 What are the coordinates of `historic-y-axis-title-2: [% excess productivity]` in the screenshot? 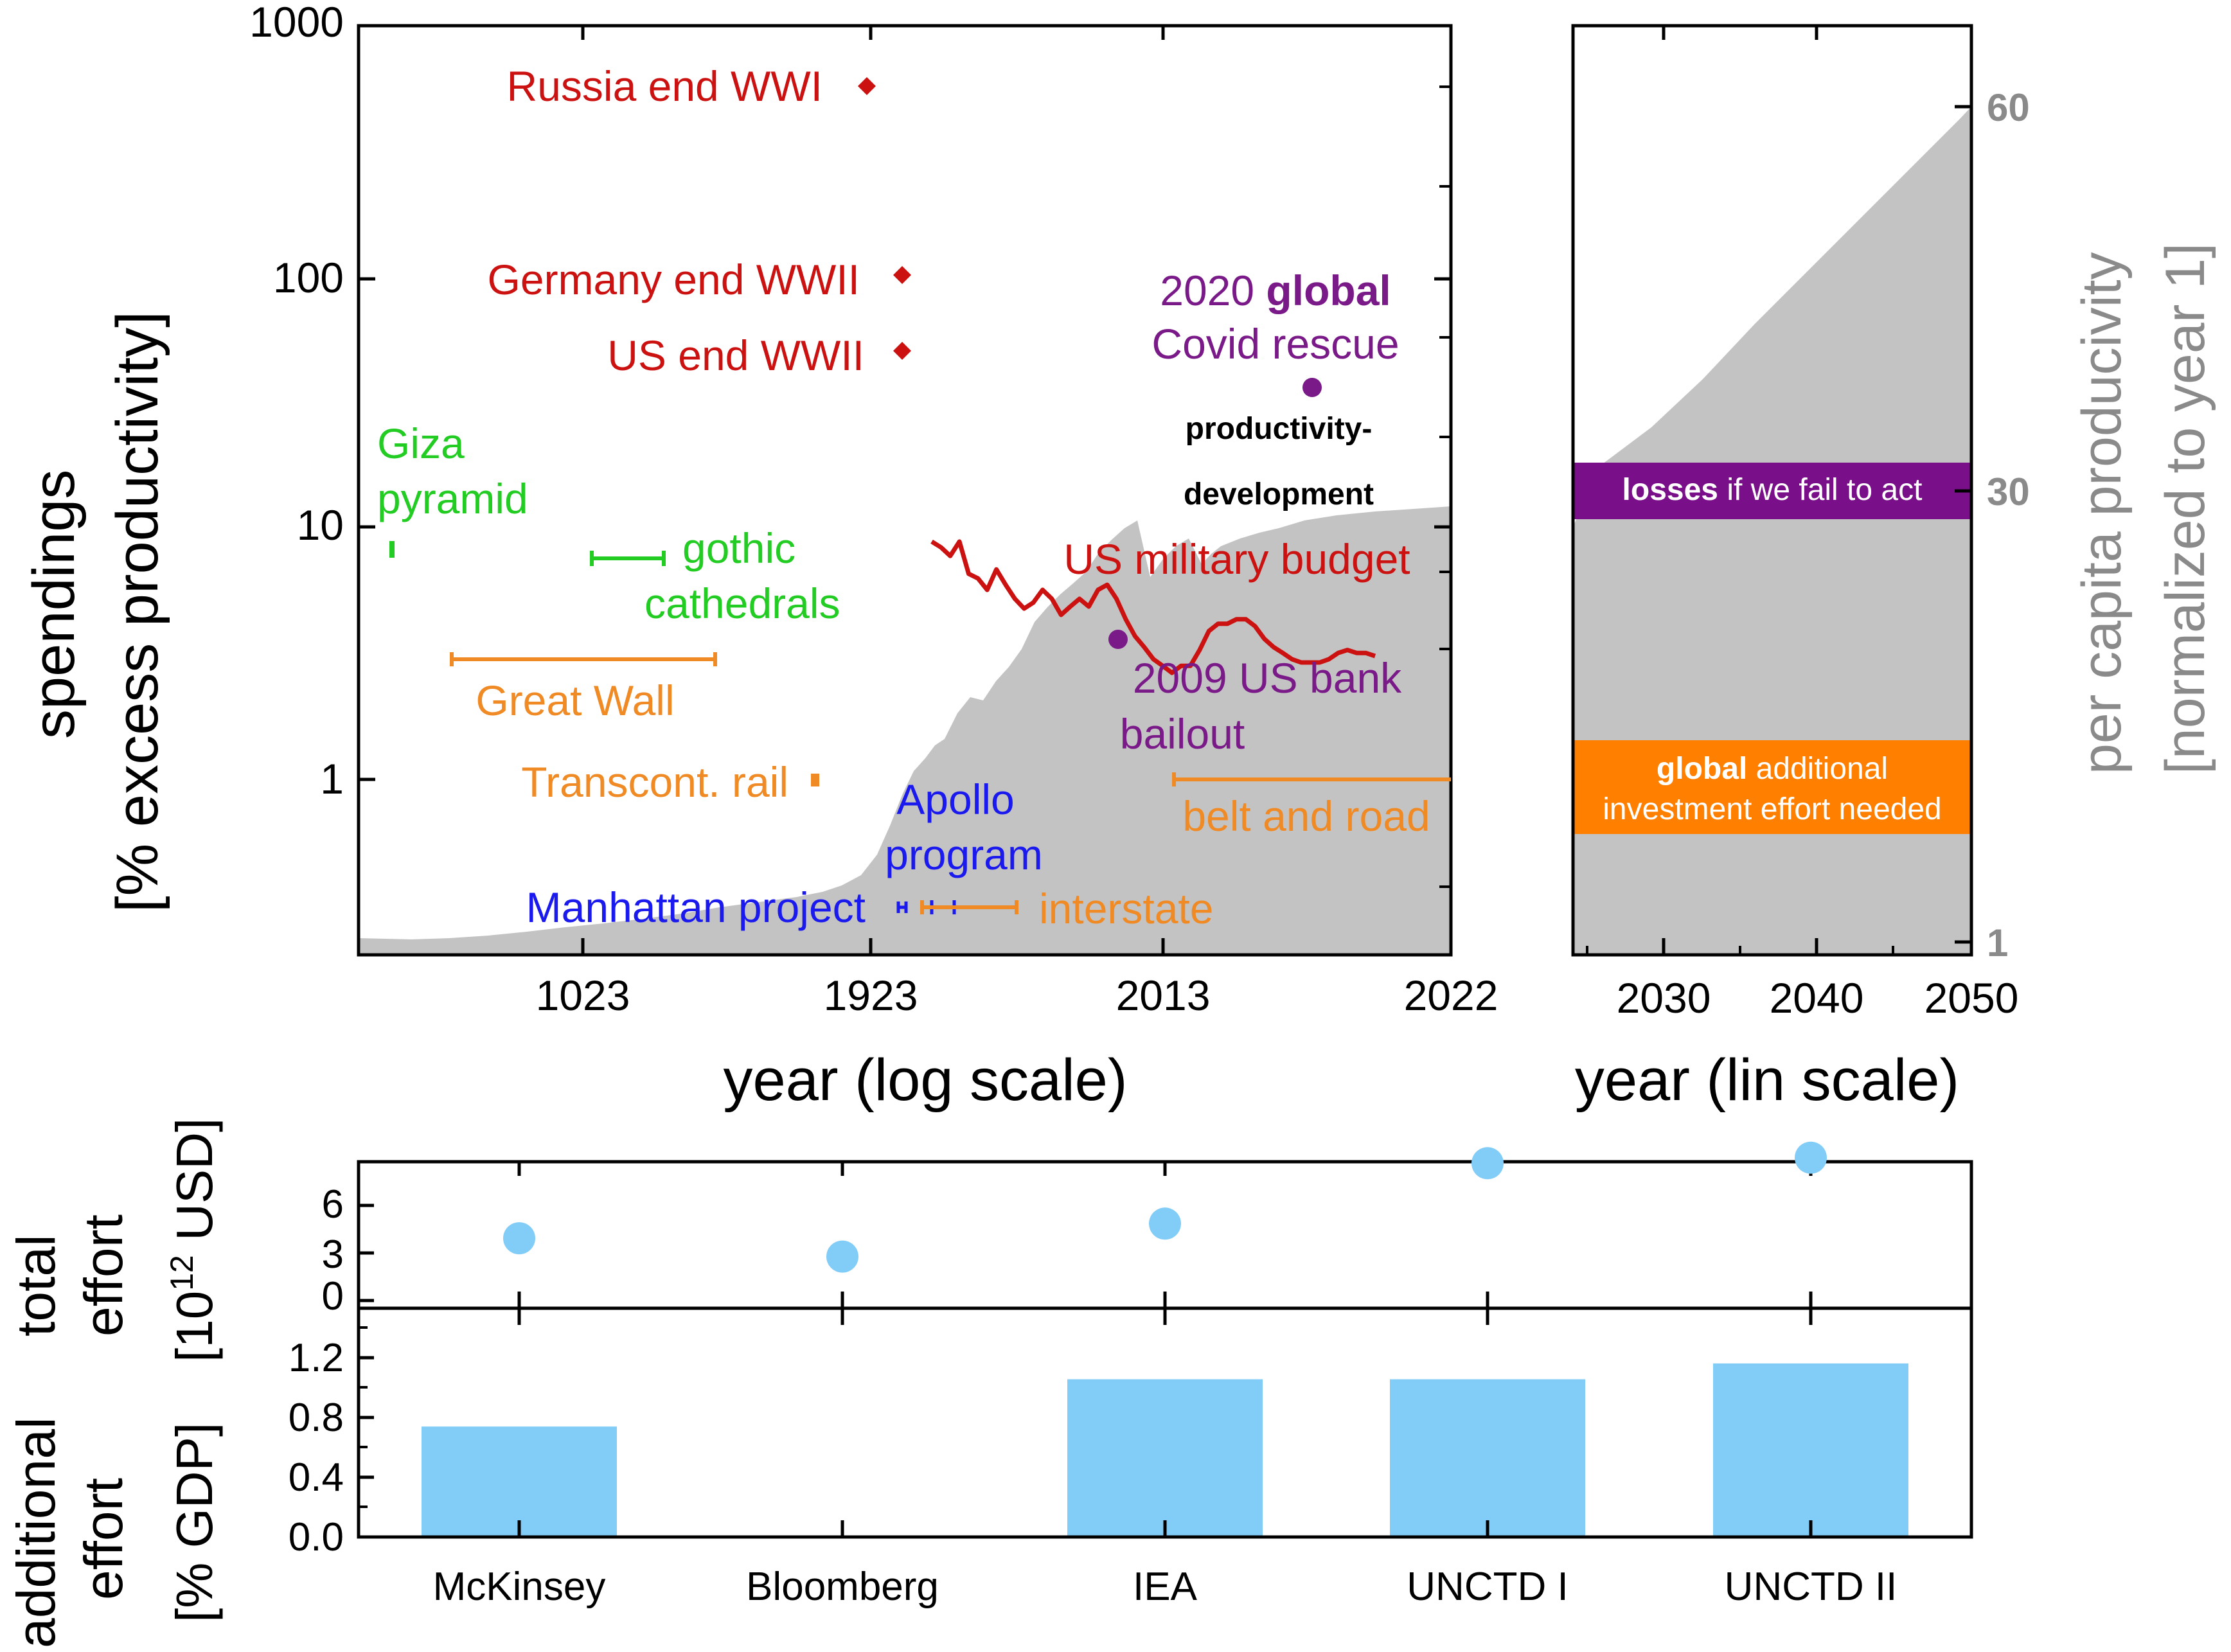 It's located at (137, 611).